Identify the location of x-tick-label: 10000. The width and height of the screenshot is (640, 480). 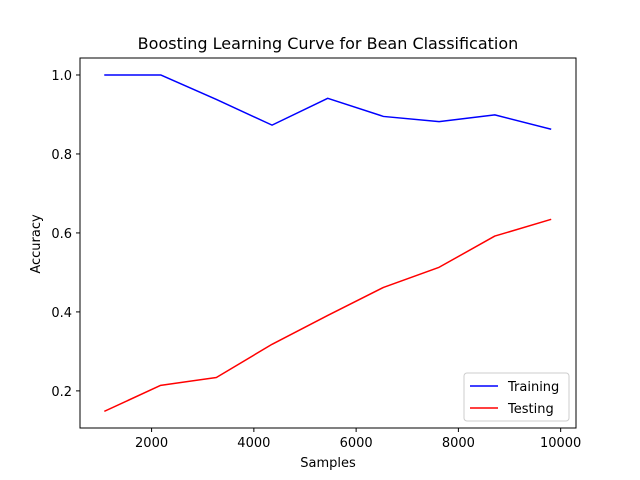
(560, 443).